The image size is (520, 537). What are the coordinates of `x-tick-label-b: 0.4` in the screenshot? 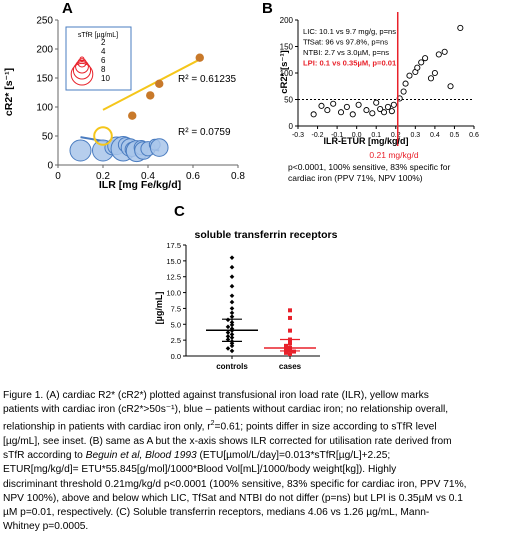 It's located at (435, 135).